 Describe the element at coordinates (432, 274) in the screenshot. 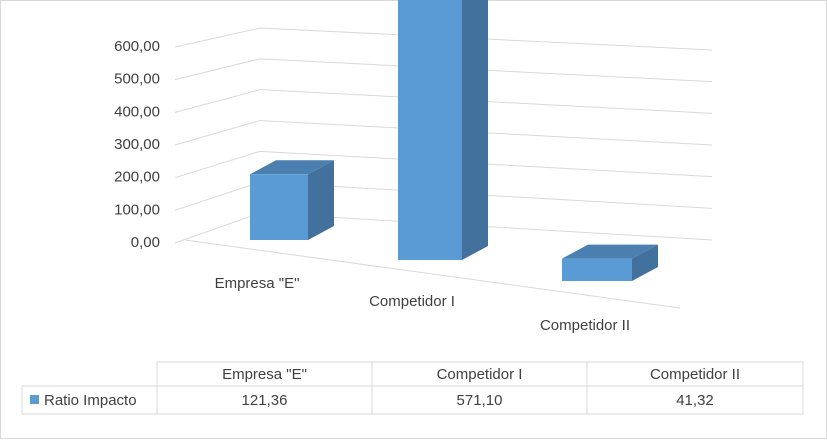

I see `floor-edge` at that location.